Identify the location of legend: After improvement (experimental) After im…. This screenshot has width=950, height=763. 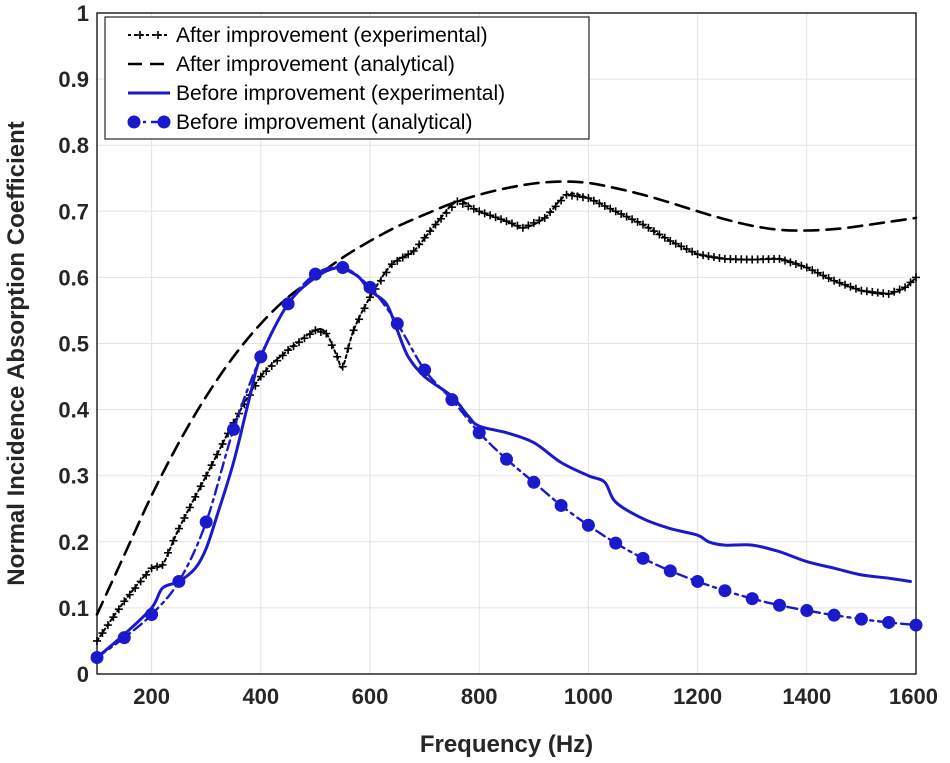
(347, 78).